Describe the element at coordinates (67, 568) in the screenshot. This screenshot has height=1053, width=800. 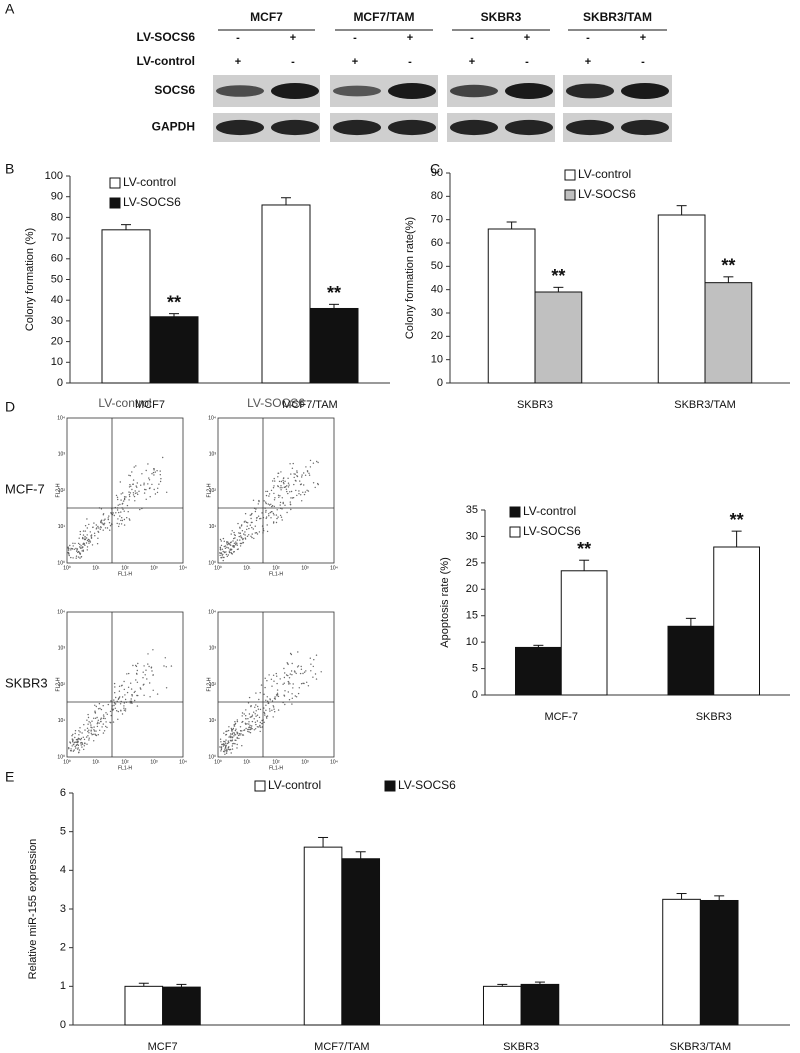
I see `flow-x-tick: 10⁰` at that location.